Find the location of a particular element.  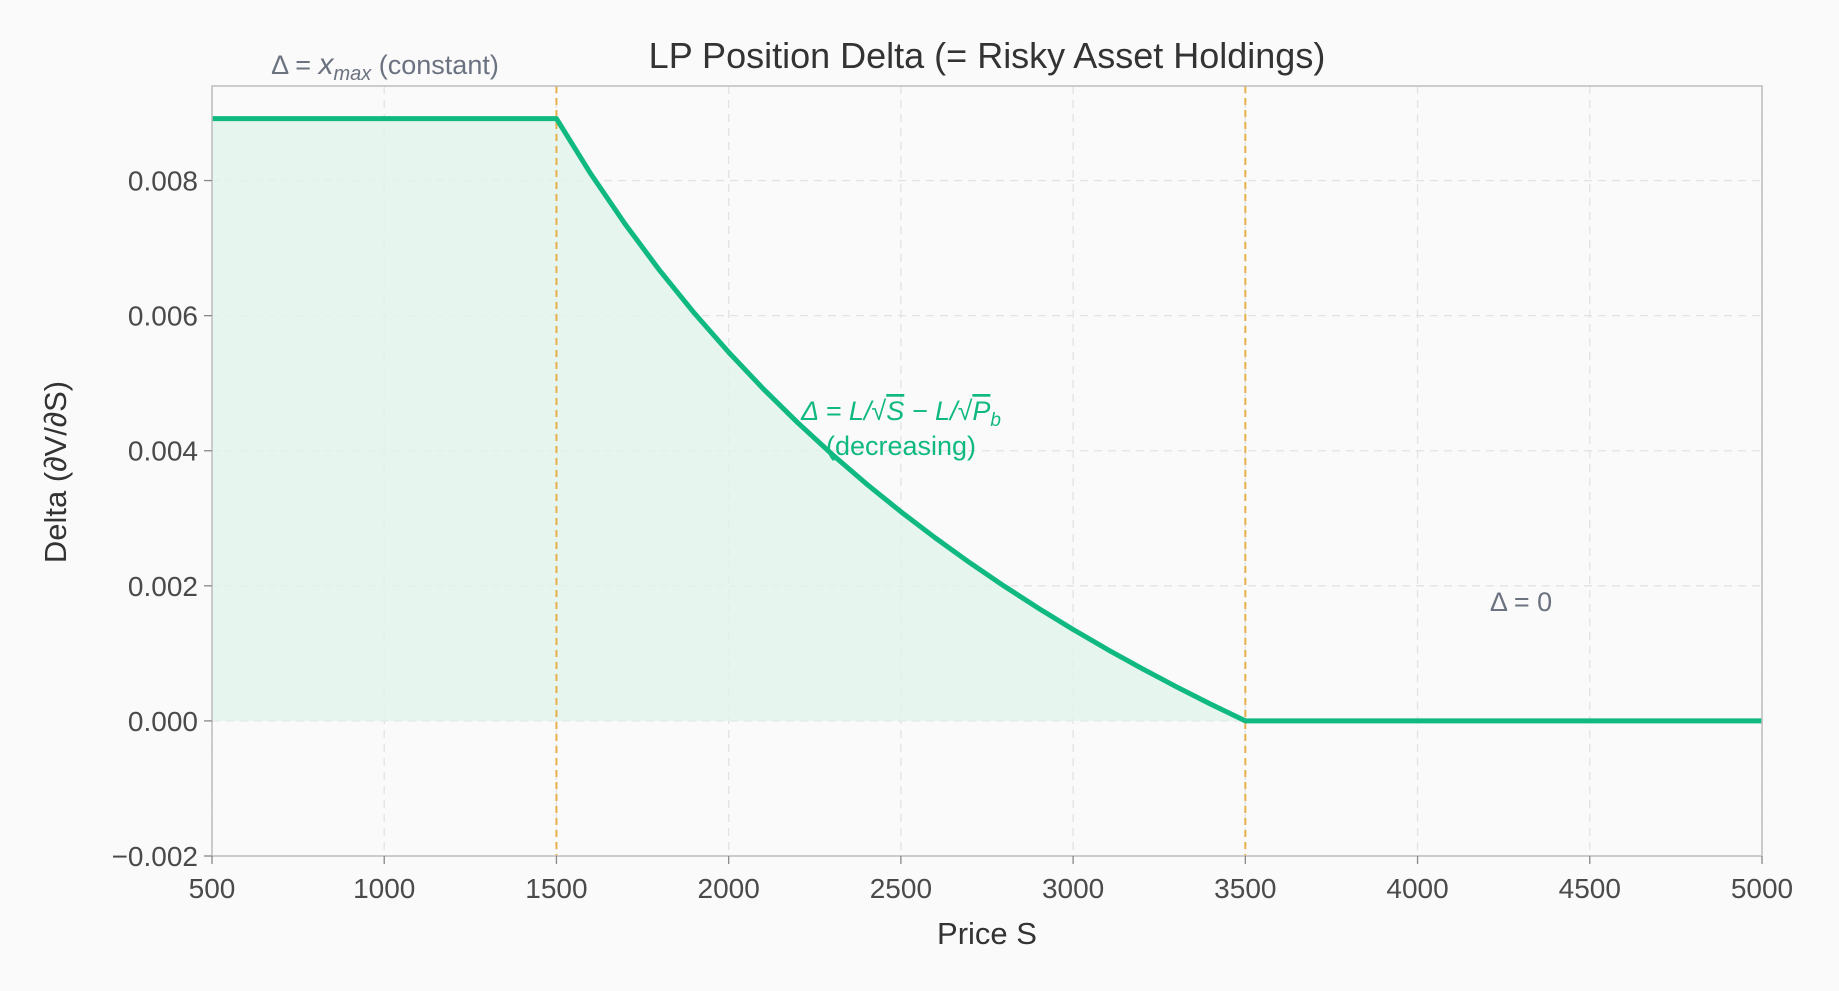

ann-suffix: (constant) is located at coordinates (435, 65).